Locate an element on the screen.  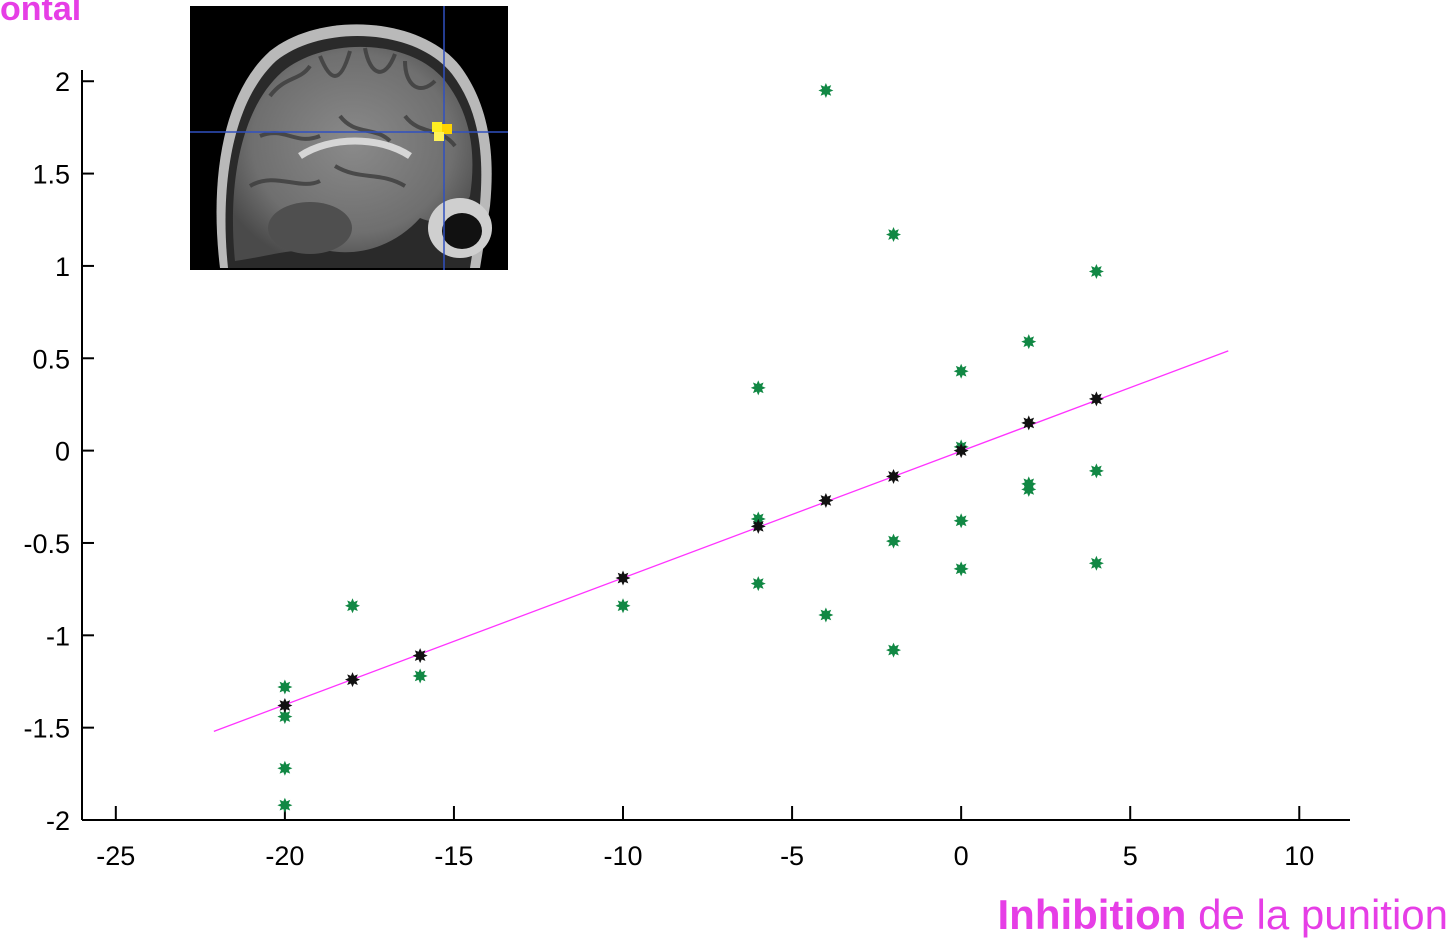
brain-mri-sagittal-icon is located at coordinates (349, 138).